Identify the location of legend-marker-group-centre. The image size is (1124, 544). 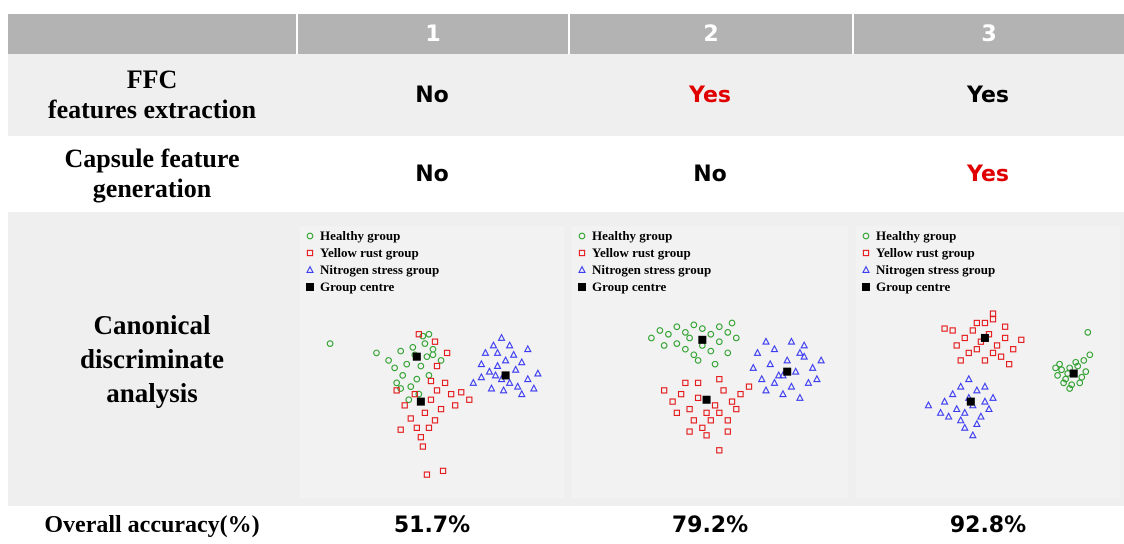
(310, 287).